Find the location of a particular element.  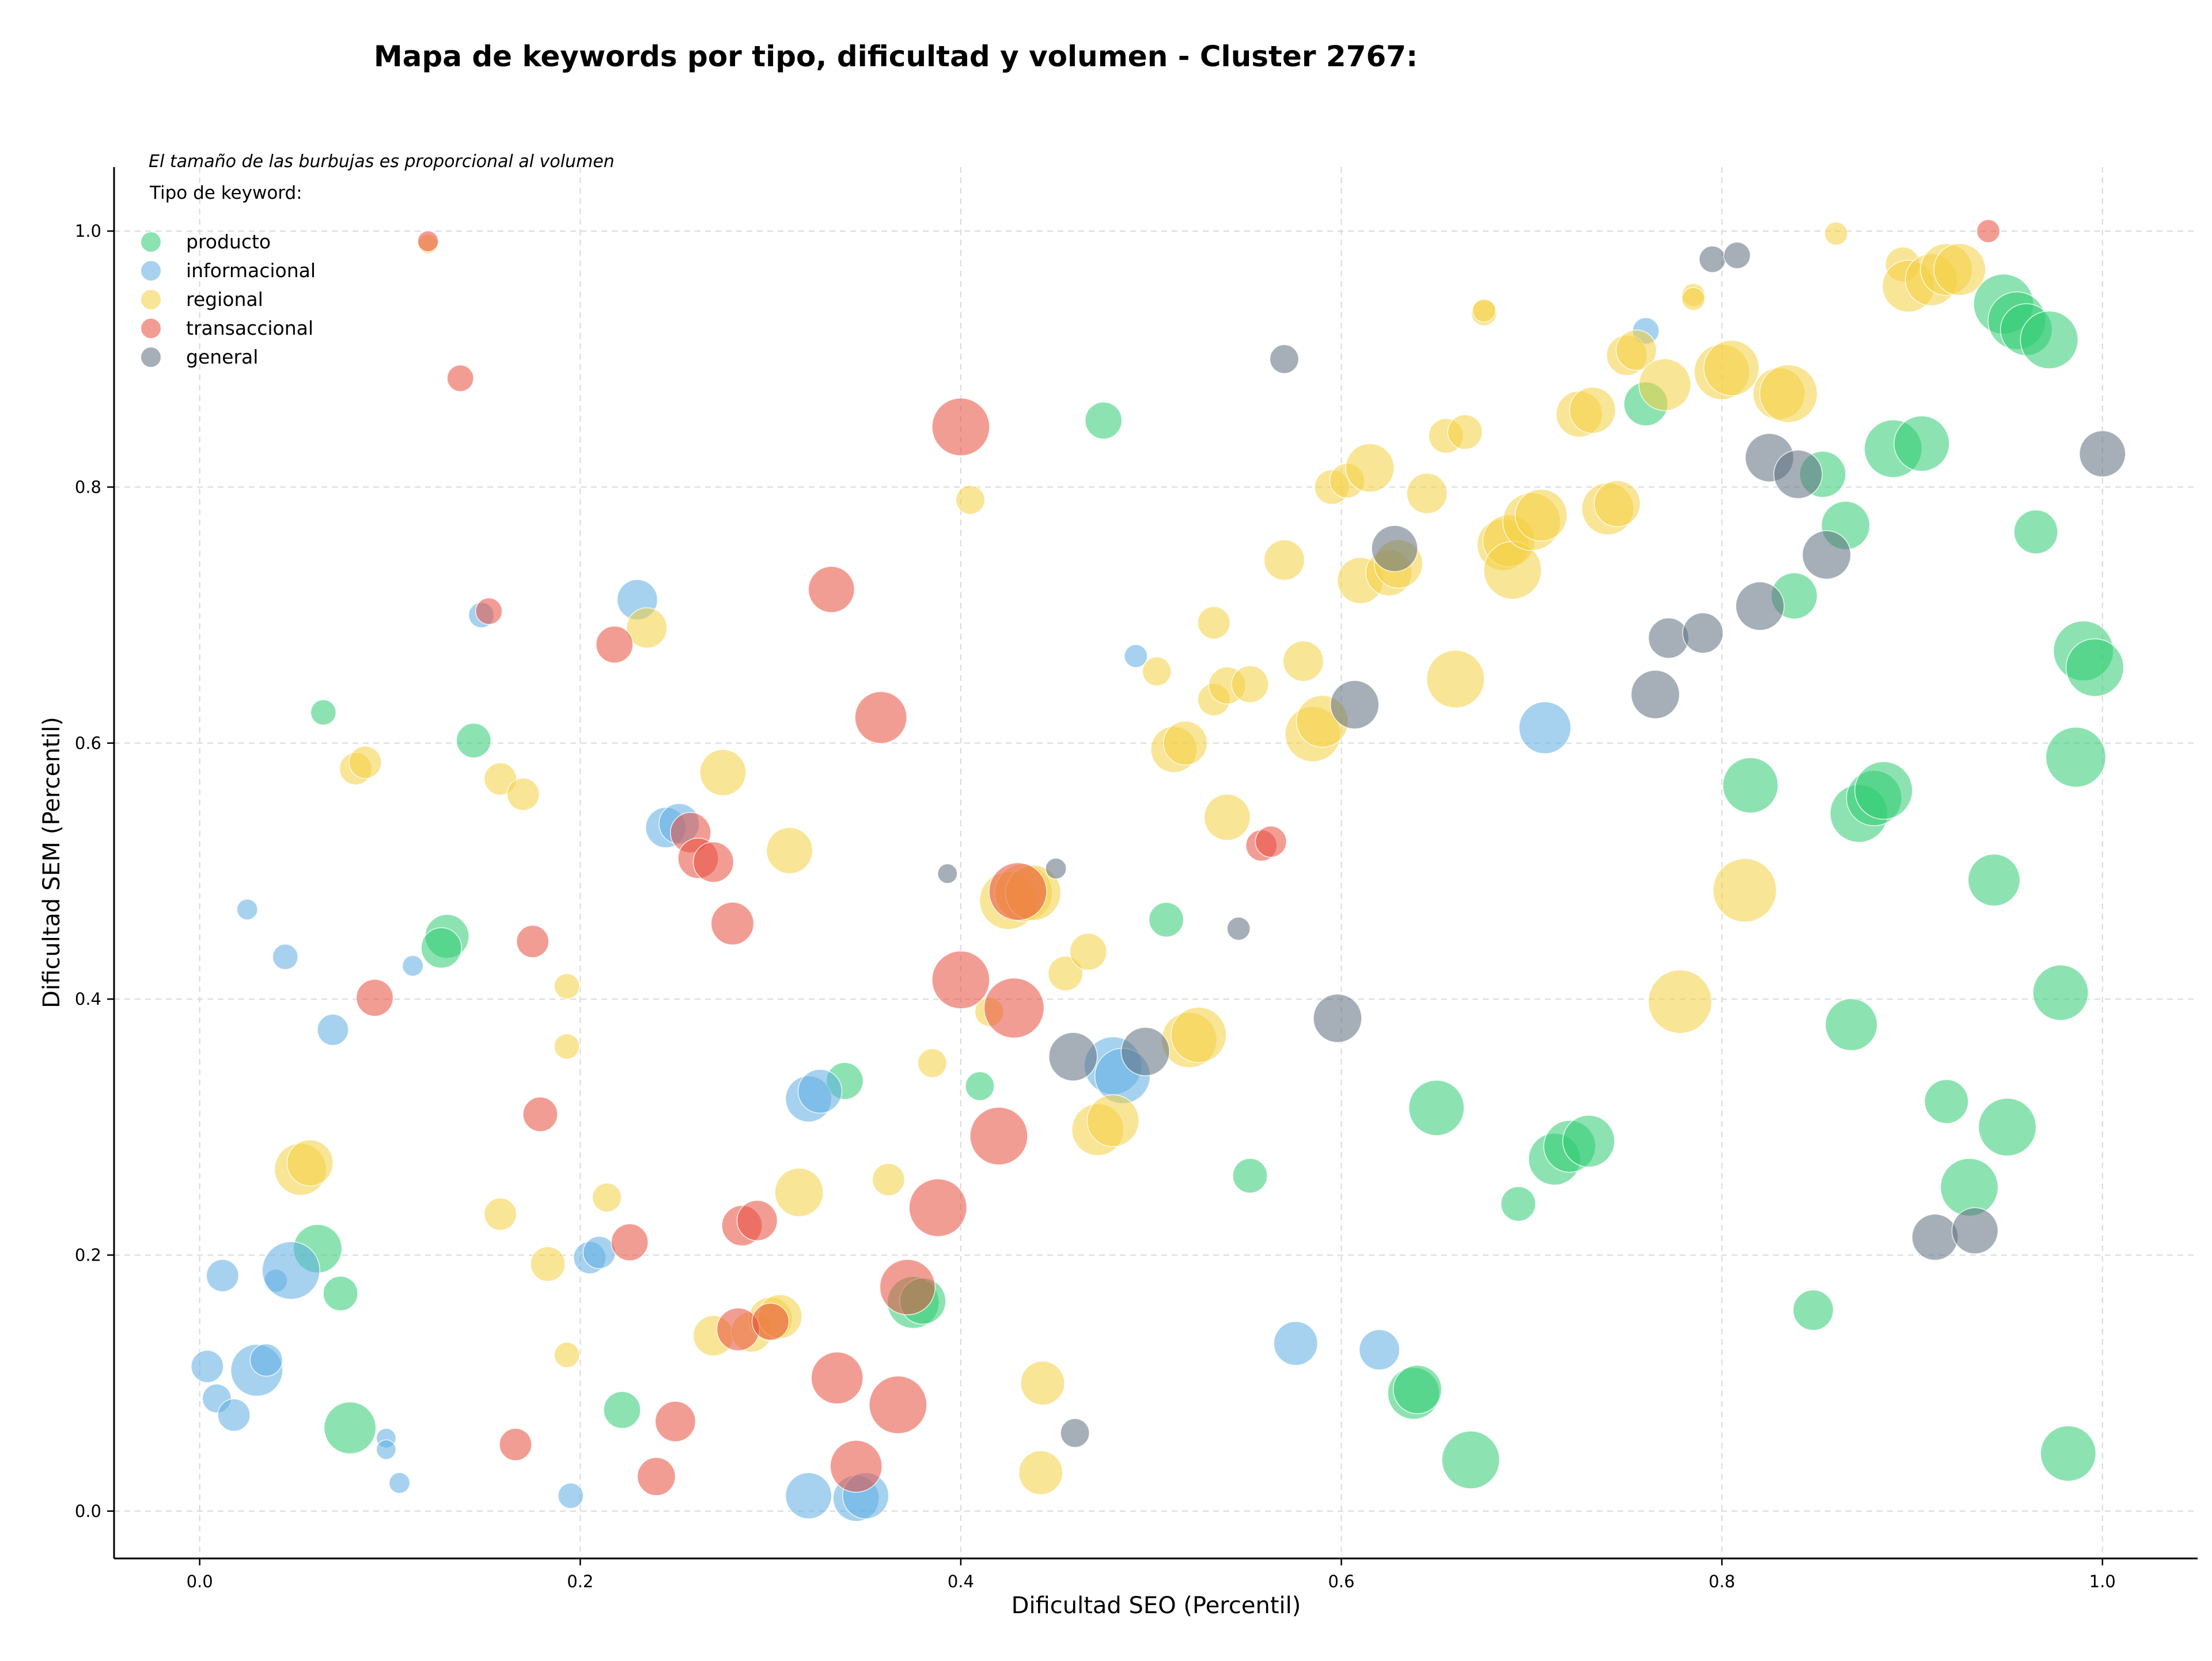

x-tick-label: 0.6 is located at coordinates (1341, 1581).